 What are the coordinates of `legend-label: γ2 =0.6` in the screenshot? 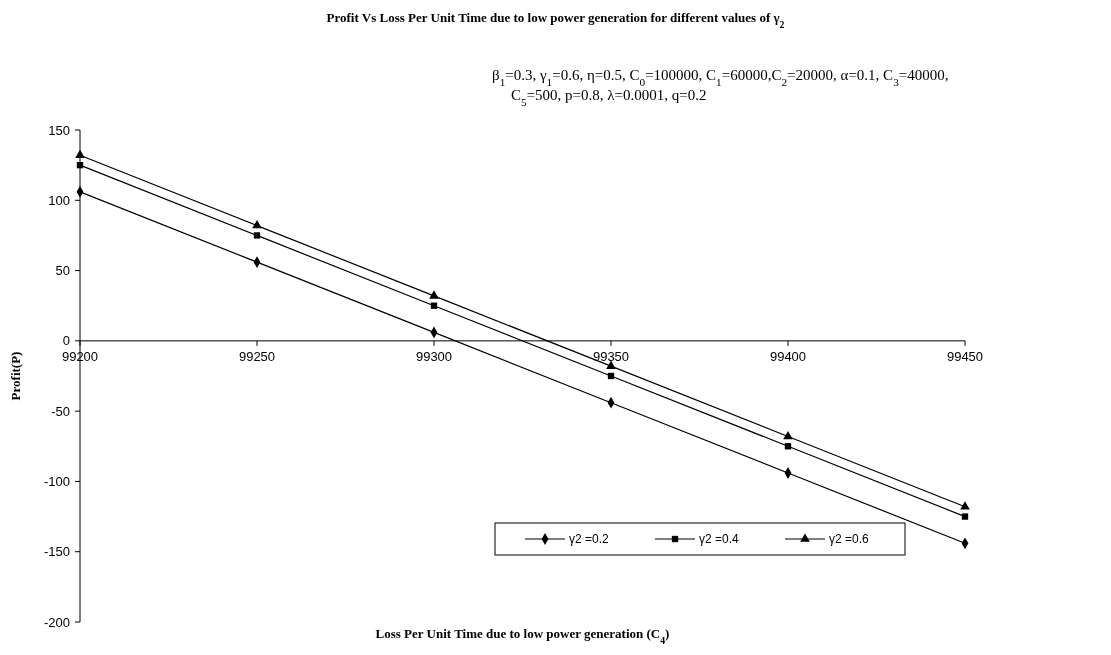 It's located at (849, 539).